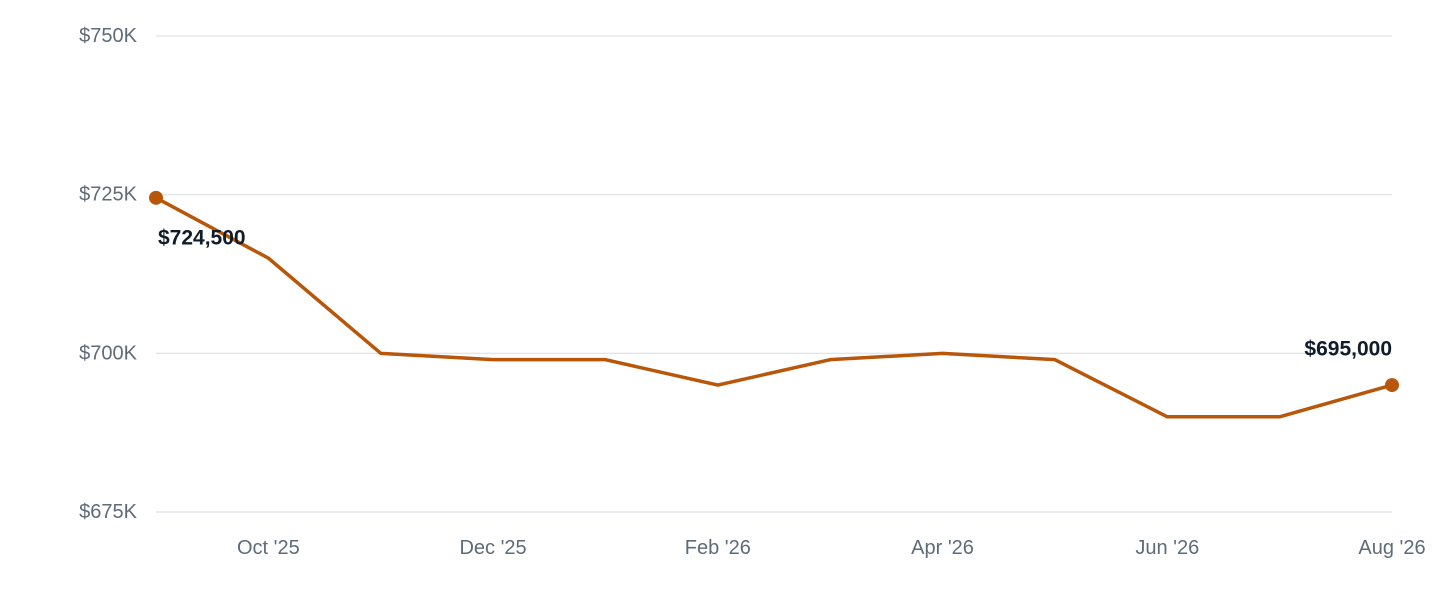 This screenshot has width=1440, height=600. Describe the element at coordinates (202, 237) in the screenshot. I see `data-label: $724,500` at that location.